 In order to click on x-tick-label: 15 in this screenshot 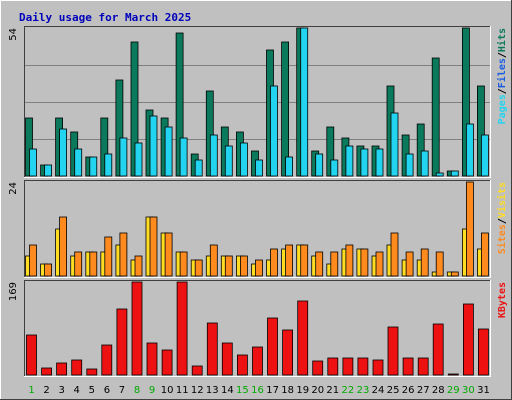, I will do `click(242, 390)`.